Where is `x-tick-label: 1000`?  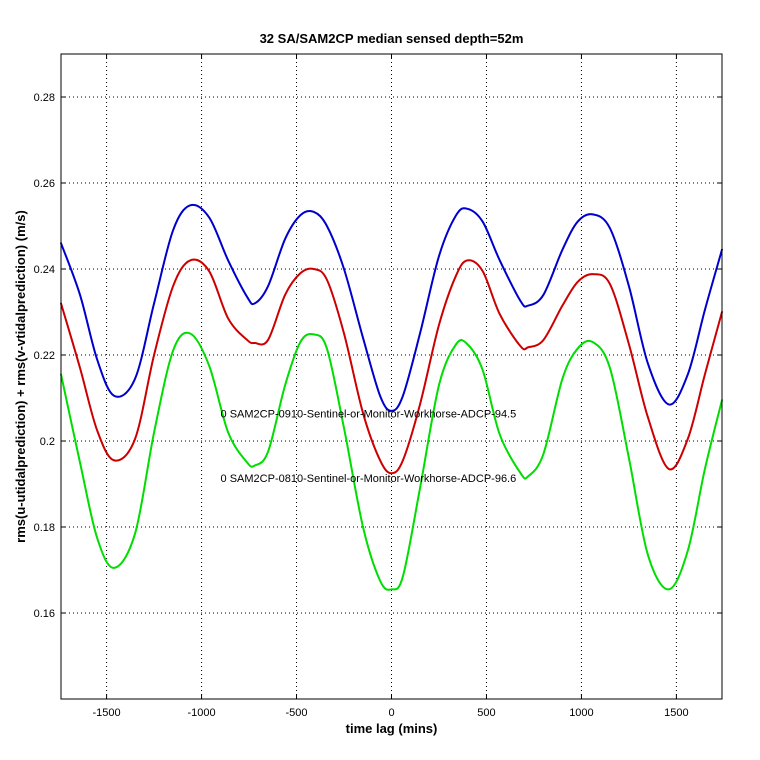
x-tick-label: 1000 is located at coordinates (581, 713).